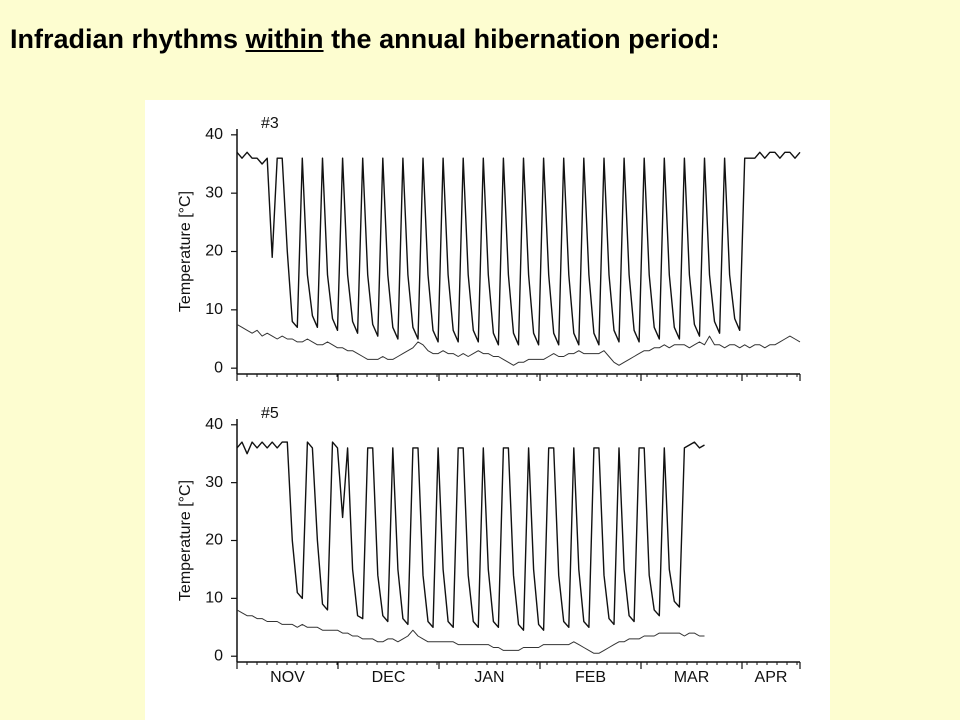 The image size is (960, 720). Describe the element at coordinates (771, 677) in the screenshot. I see `x-tick-label: APR` at that location.